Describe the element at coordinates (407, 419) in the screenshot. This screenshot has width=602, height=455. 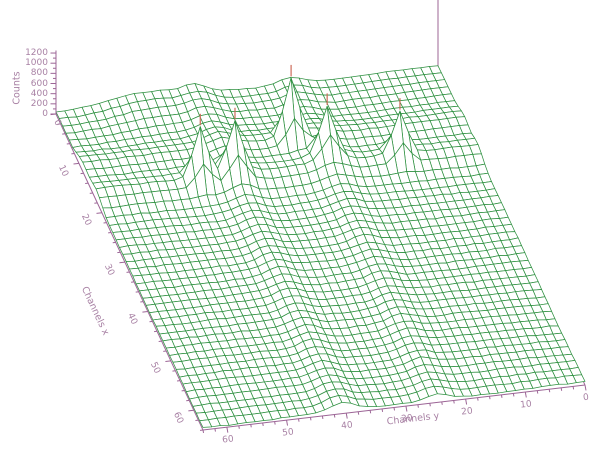
I see `y-axis-tick-label: 30` at that location.